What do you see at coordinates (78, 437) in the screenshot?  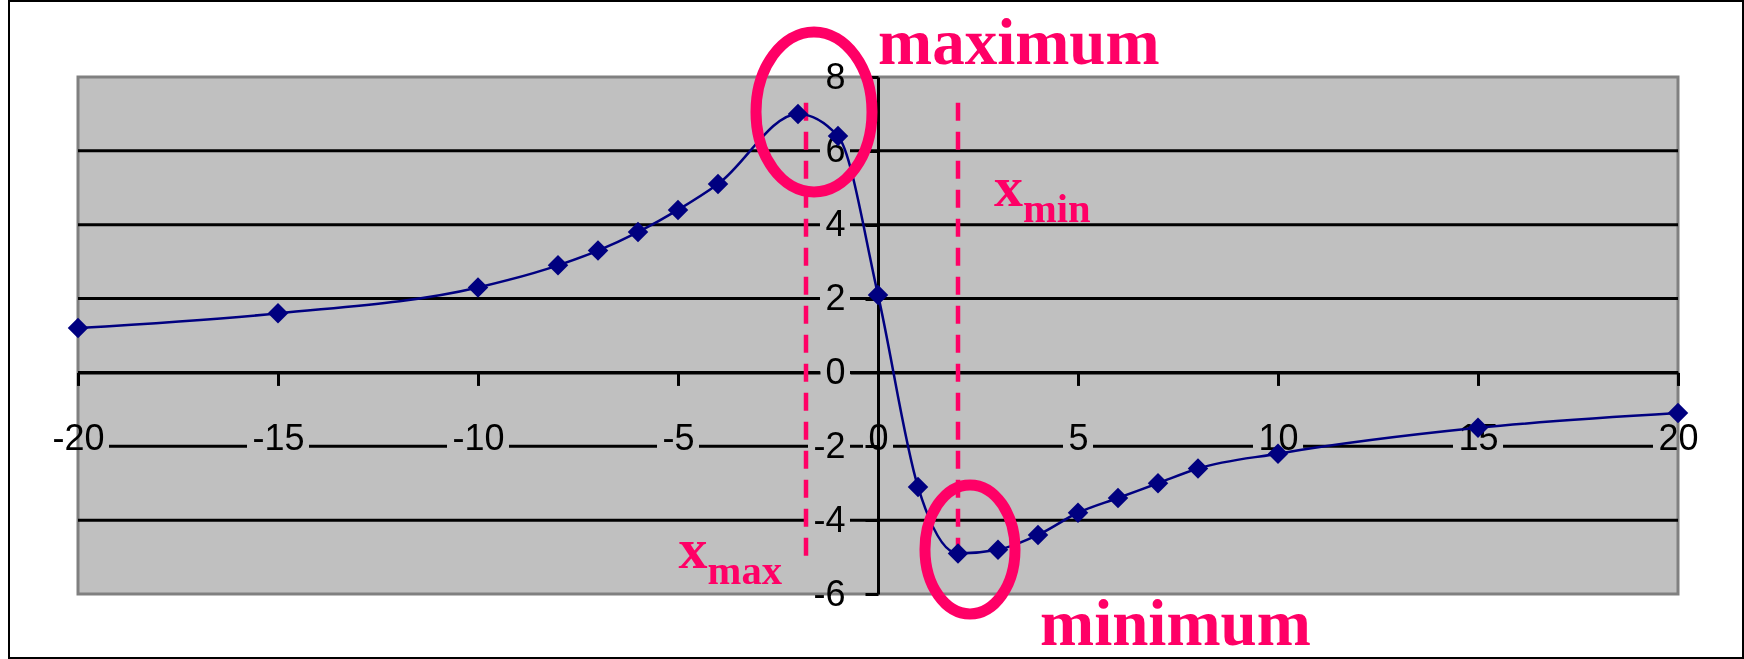 I see `x-tick-label: -20` at bounding box center [78, 437].